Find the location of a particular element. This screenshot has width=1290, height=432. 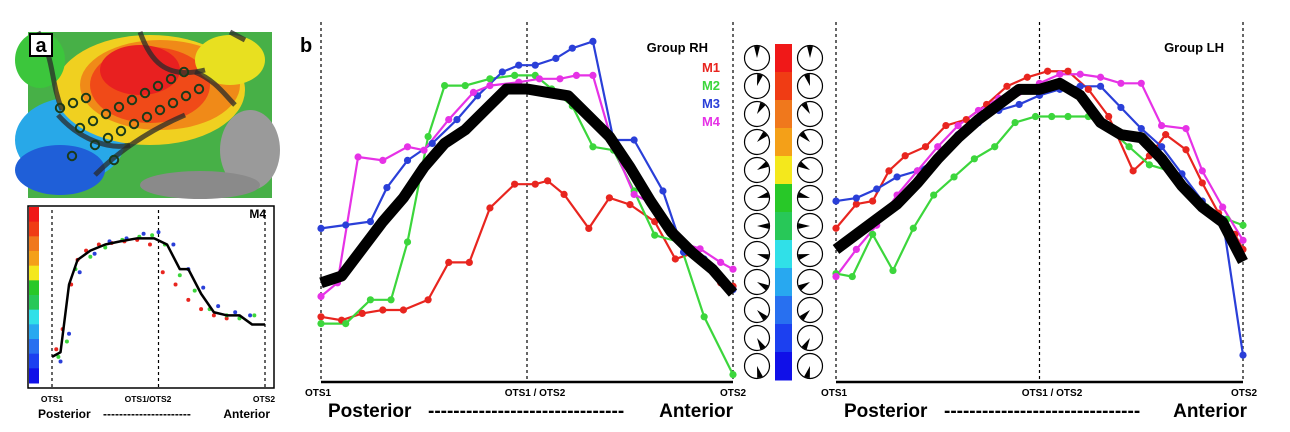

legend-m1: M1 is located at coordinates (711, 67).